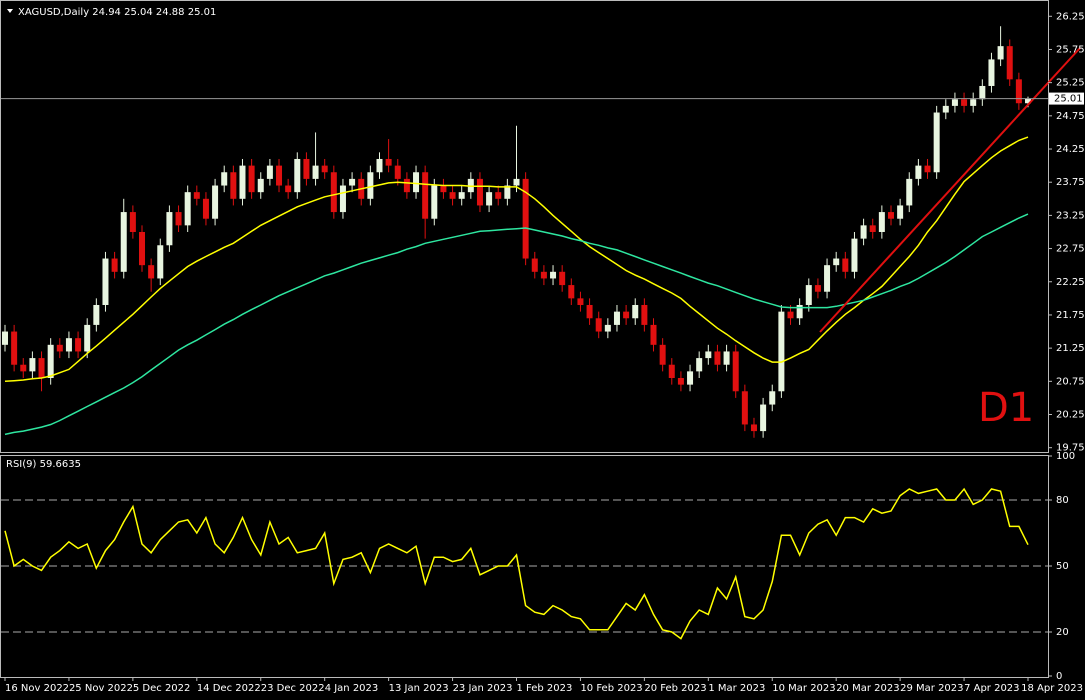  I want to click on y-tick-label: 21.75, so click(1070, 315).